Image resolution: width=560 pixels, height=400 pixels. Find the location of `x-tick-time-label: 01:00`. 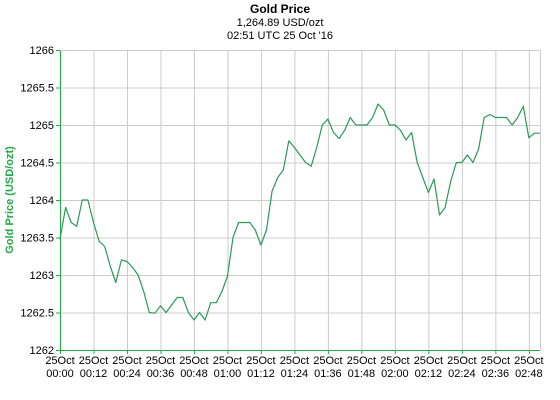

x-tick-time-label: 01:00 is located at coordinates (228, 374).